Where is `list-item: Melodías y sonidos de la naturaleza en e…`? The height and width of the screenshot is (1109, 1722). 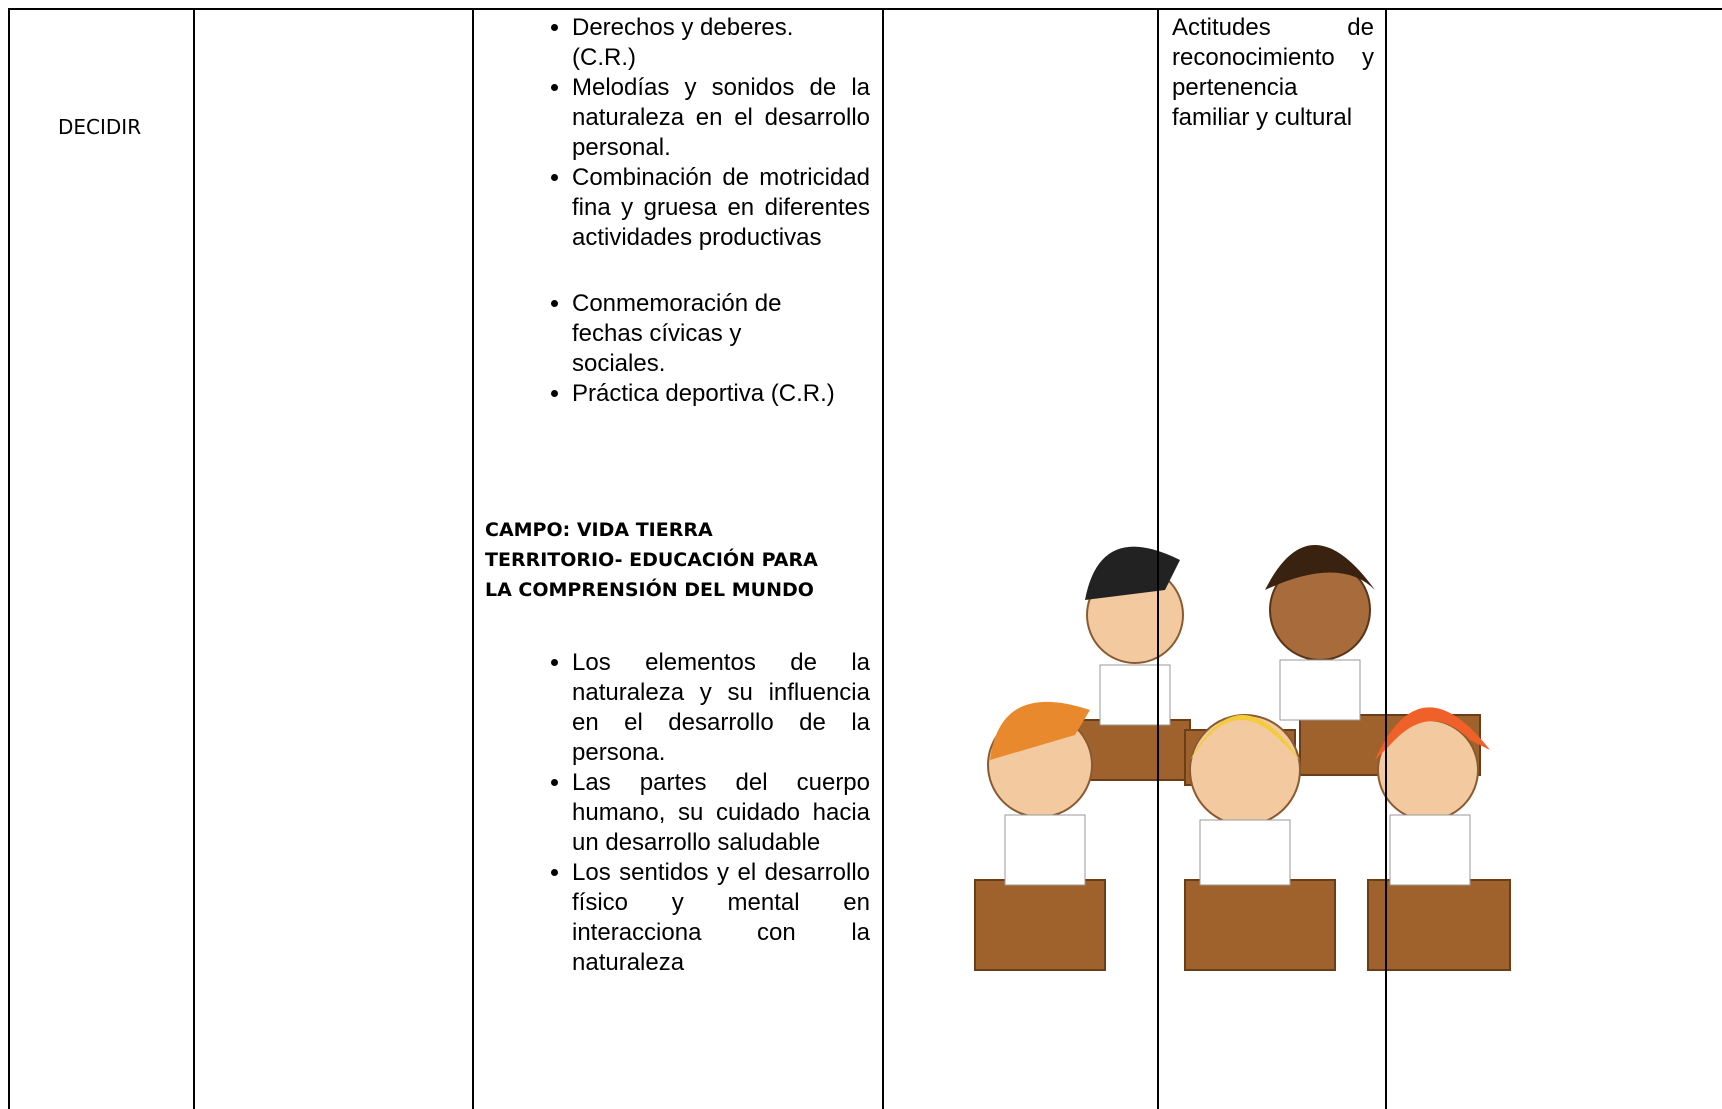
list-item: Melodías y sonidos de la naturaleza en e… is located at coordinates (721, 118).